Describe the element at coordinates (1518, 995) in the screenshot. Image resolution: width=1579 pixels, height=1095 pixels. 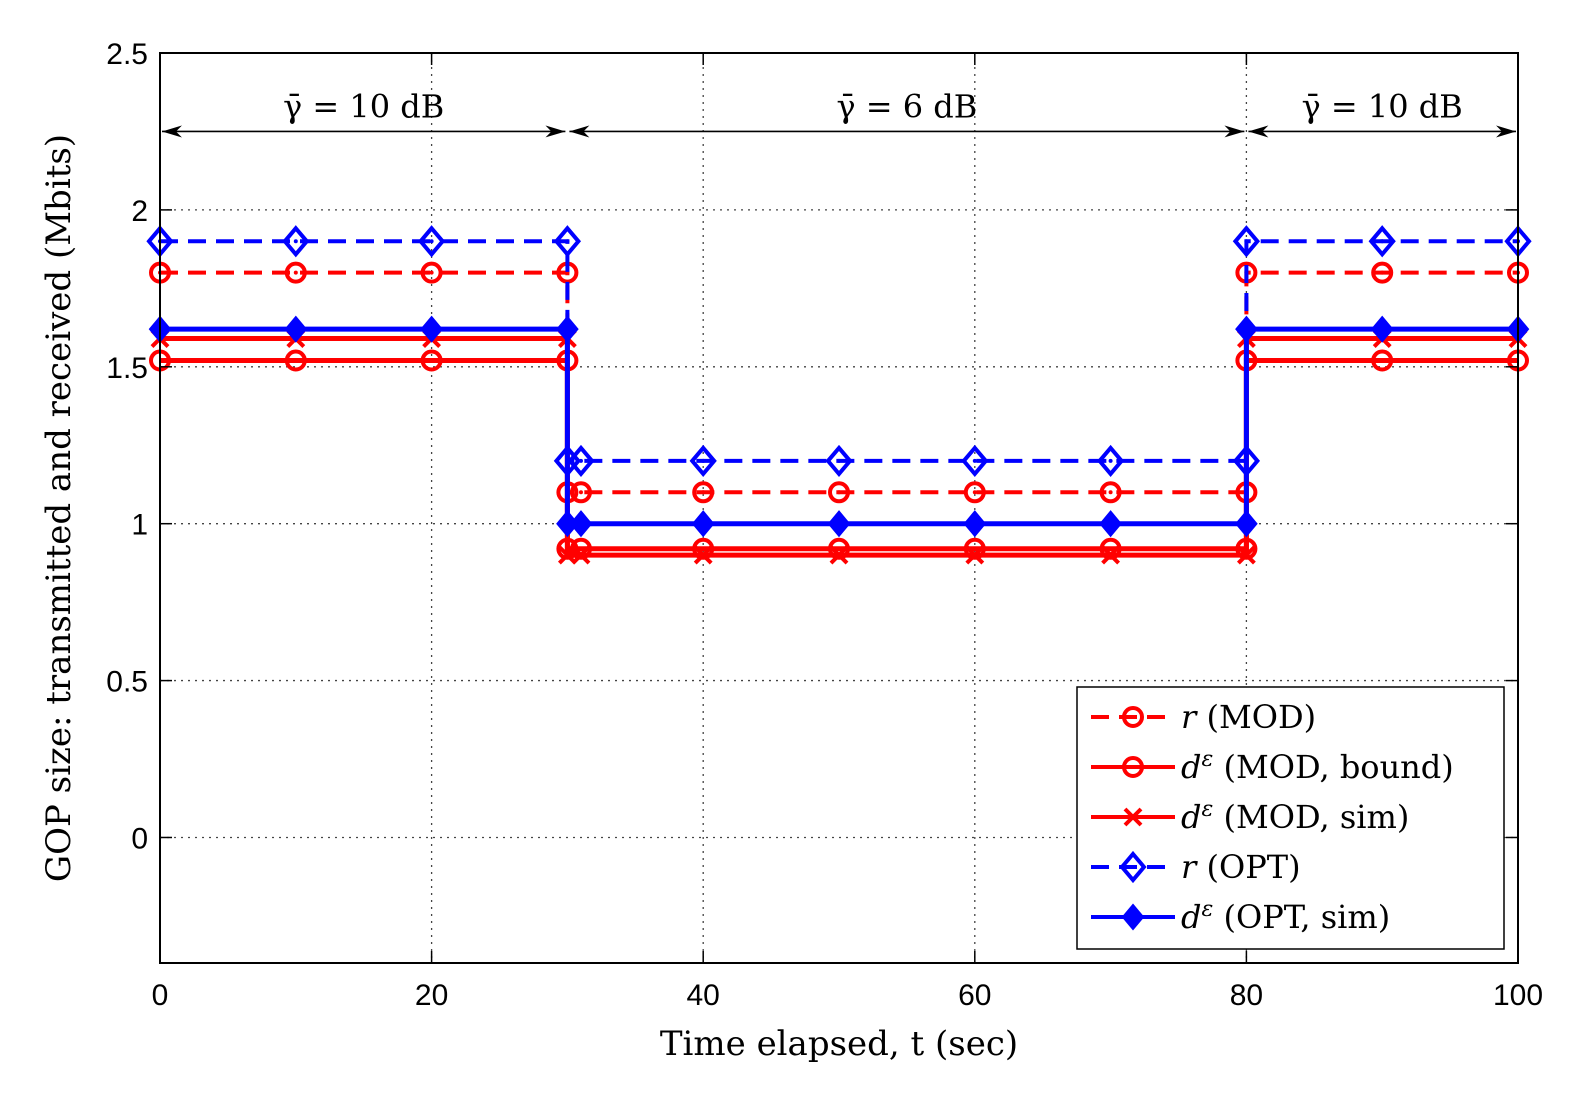
I see `x-tick-label: 100` at that location.